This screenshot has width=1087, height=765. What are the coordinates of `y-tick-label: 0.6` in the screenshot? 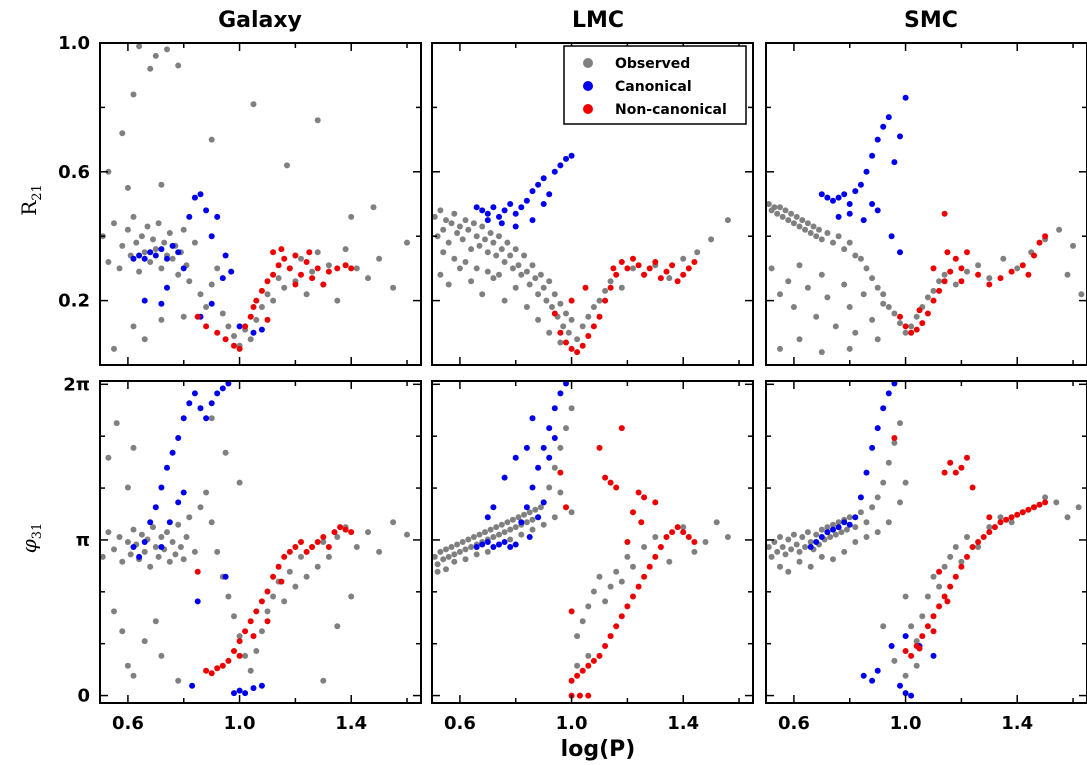 It's located at (74, 172).